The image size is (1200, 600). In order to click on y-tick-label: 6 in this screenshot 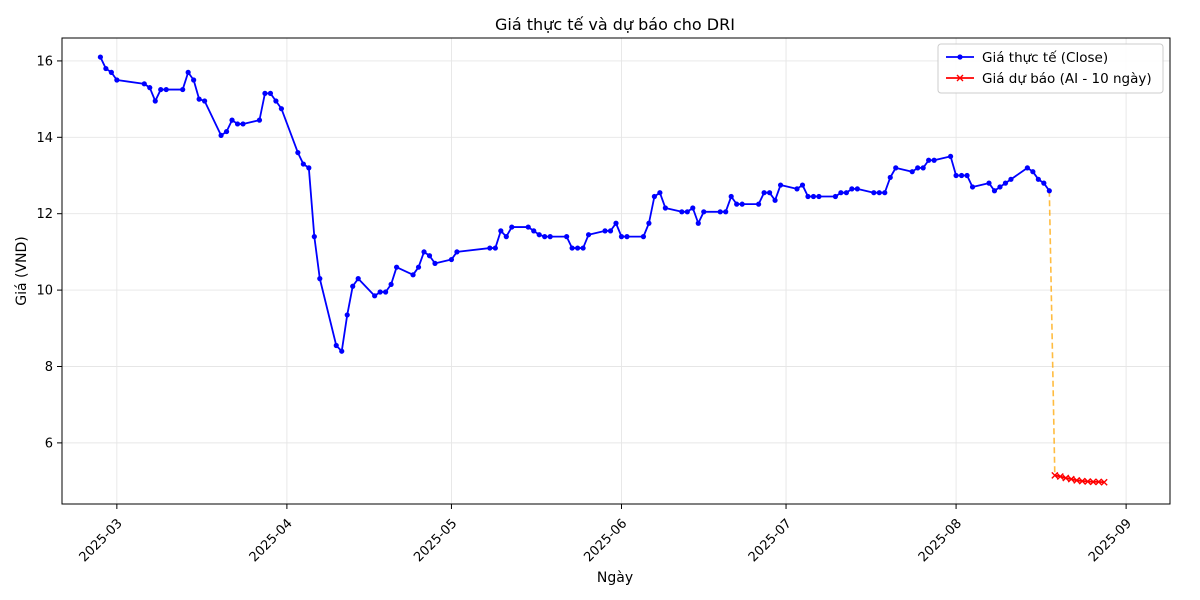, I will do `click(49, 443)`.